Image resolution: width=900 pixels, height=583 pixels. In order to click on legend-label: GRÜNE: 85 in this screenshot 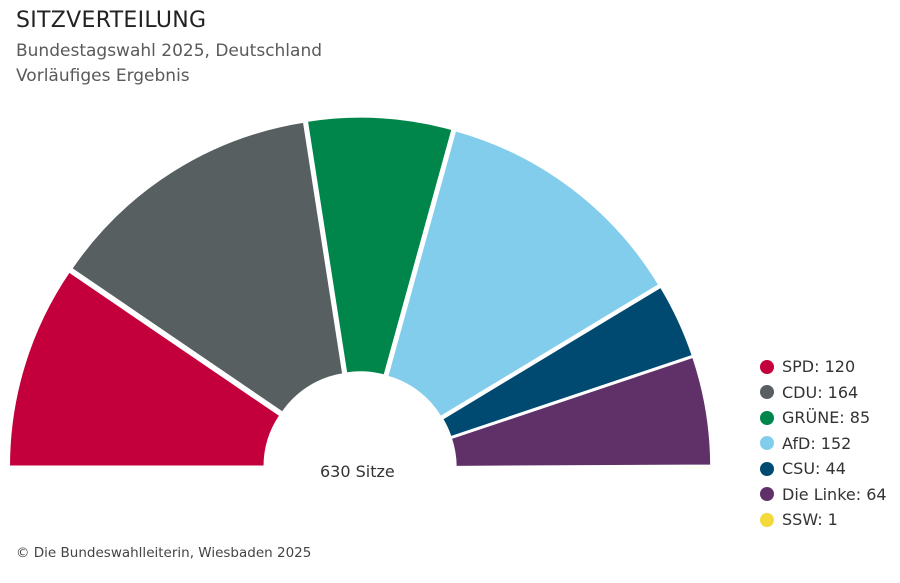, I will do `click(826, 418)`.